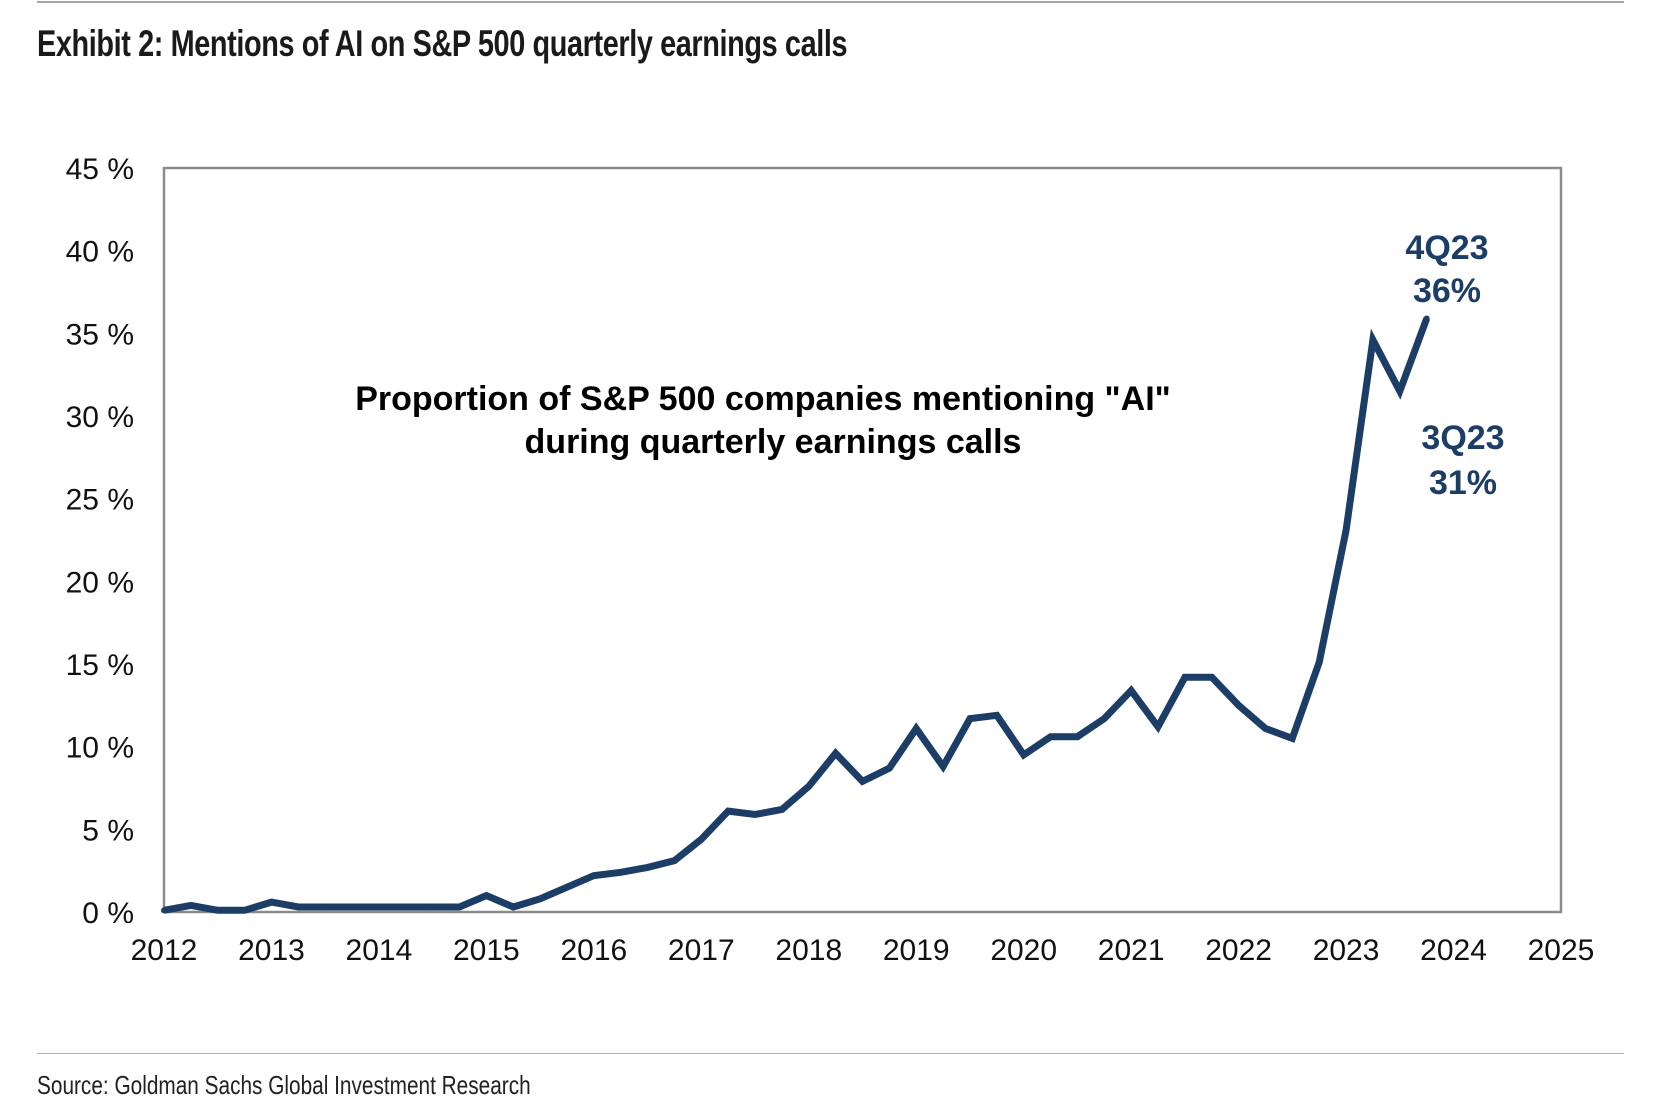 This screenshot has height=1108, width=1660. What do you see at coordinates (916, 728) in the screenshot?
I see `data-point-1Q19` at bounding box center [916, 728].